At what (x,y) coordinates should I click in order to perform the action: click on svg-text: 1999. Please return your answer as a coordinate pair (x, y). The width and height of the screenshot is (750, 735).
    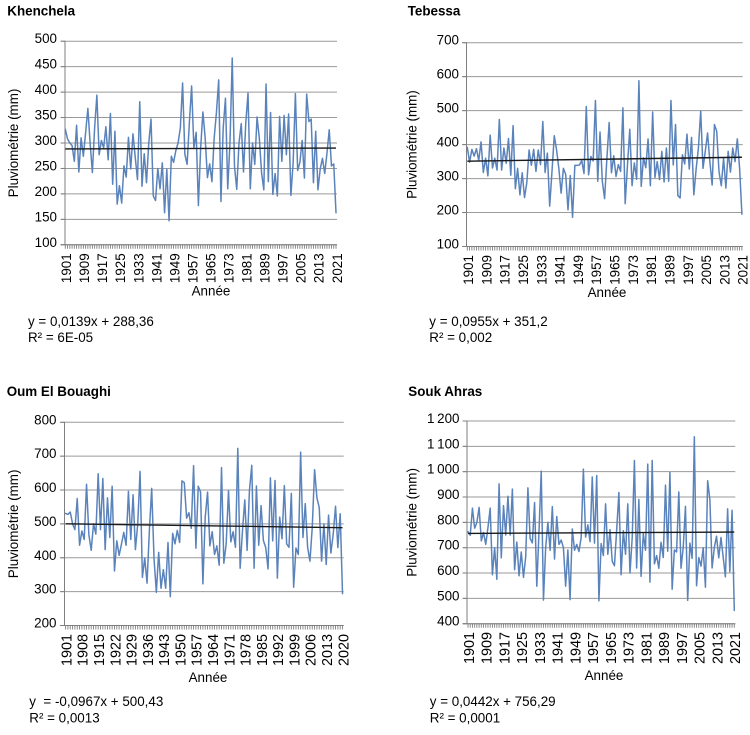
    Looking at the image, I should click on (295, 650).